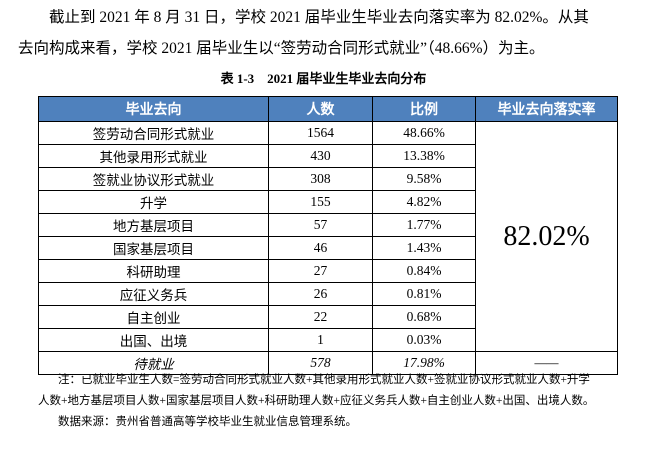 This screenshot has height=450, width=647. I want to click on table-cell: 9.58%, so click(424, 179).